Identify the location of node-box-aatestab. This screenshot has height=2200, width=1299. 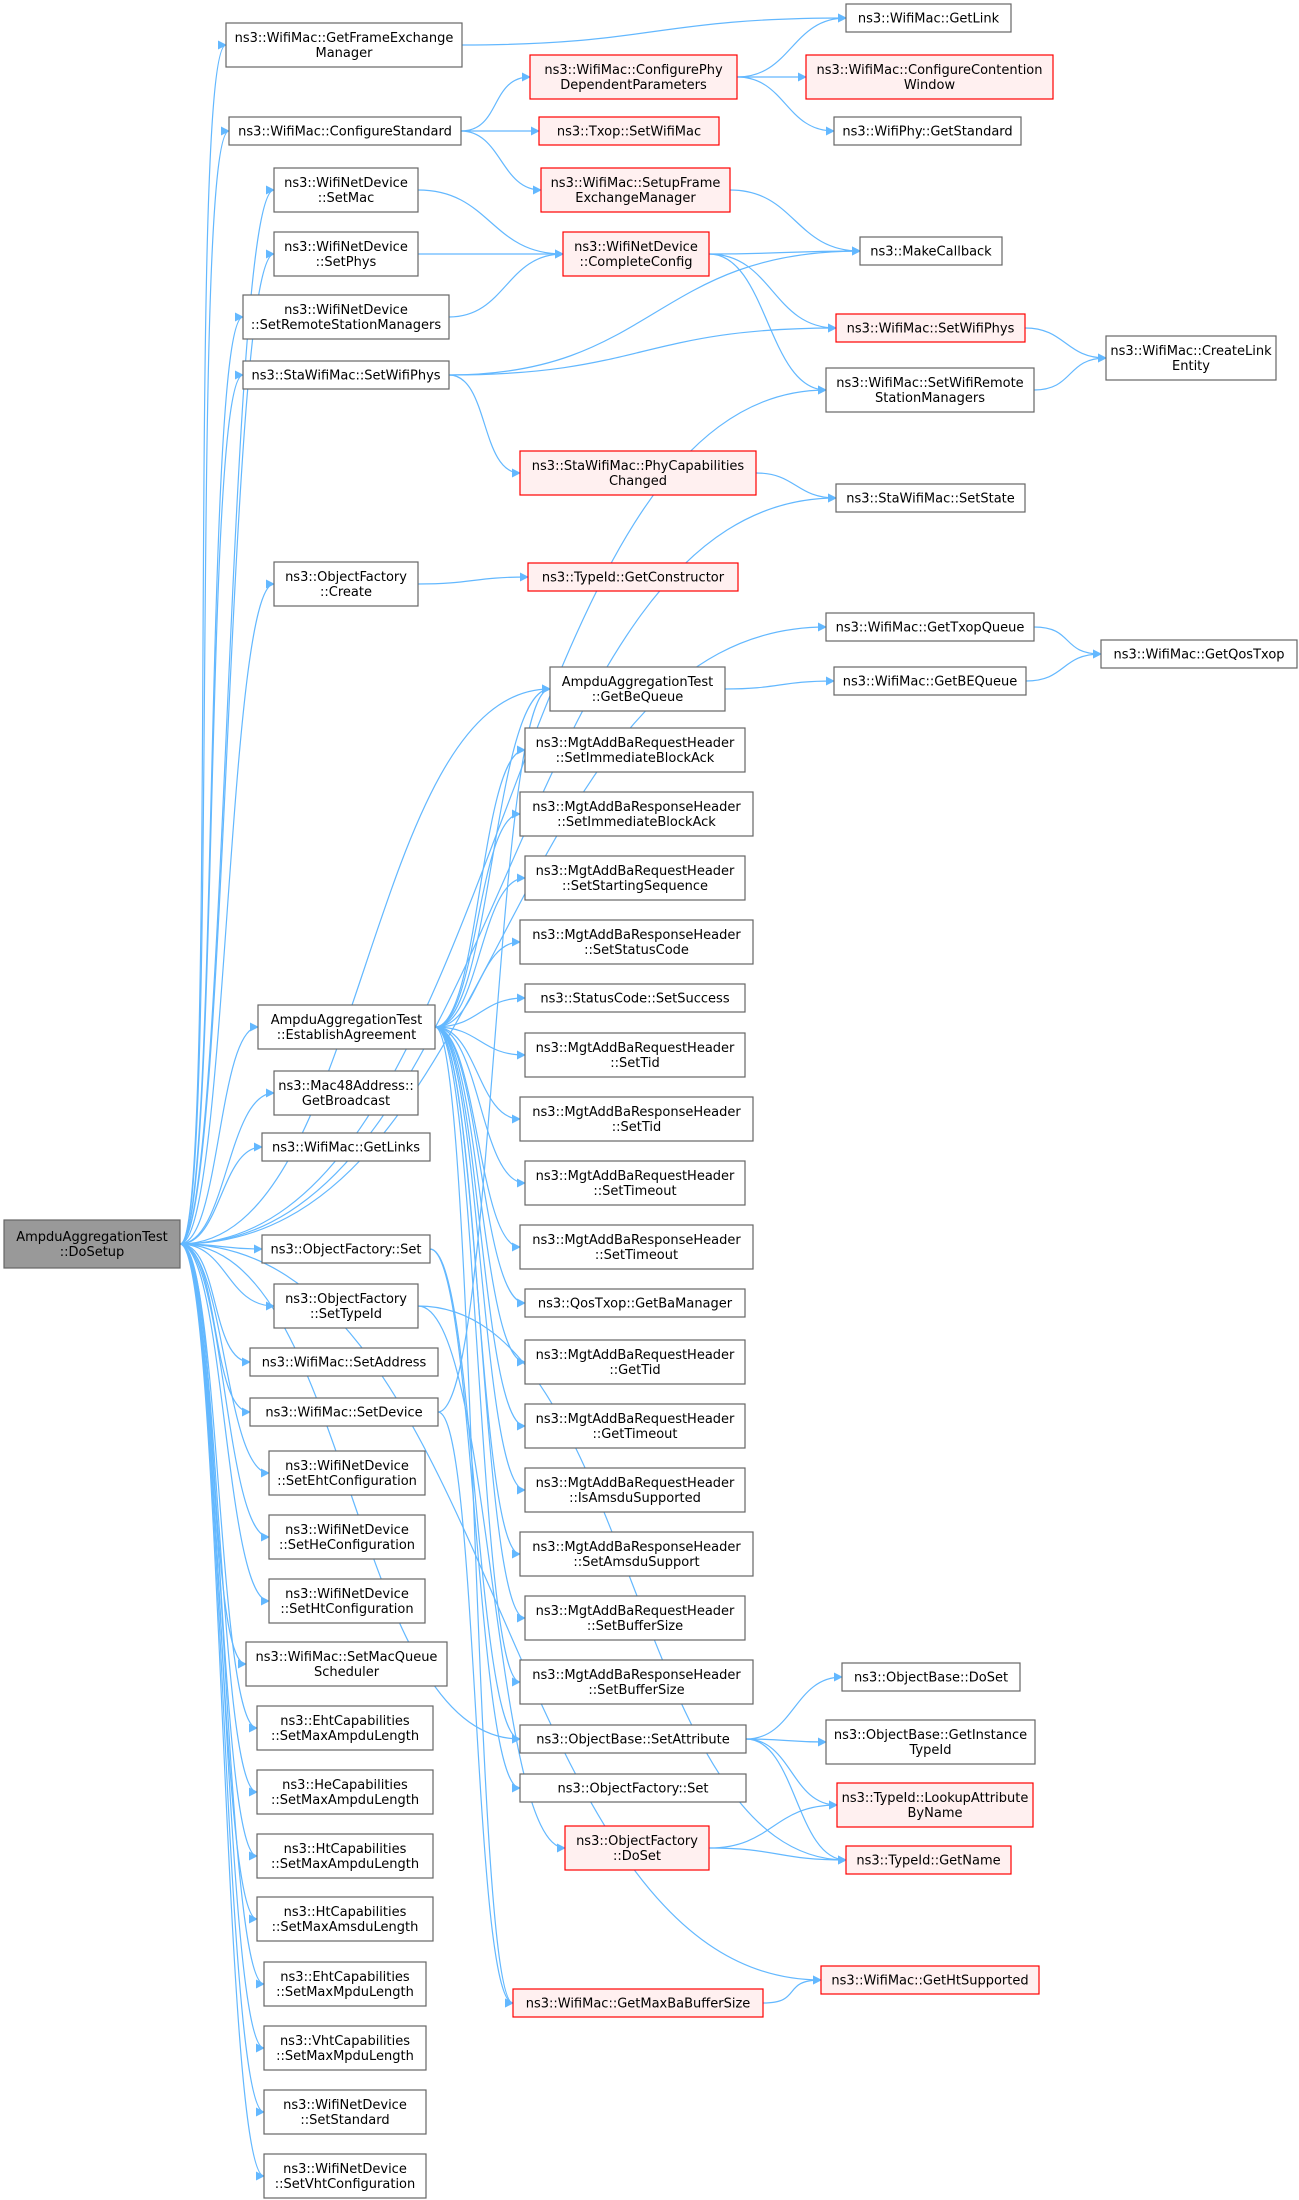
(346, 1027).